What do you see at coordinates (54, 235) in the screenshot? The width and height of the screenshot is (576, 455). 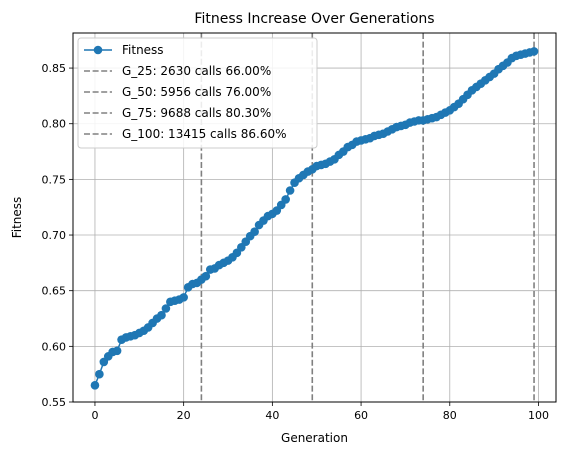 I see `y-tick-label: 0.70` at bounding box center [54, 235].